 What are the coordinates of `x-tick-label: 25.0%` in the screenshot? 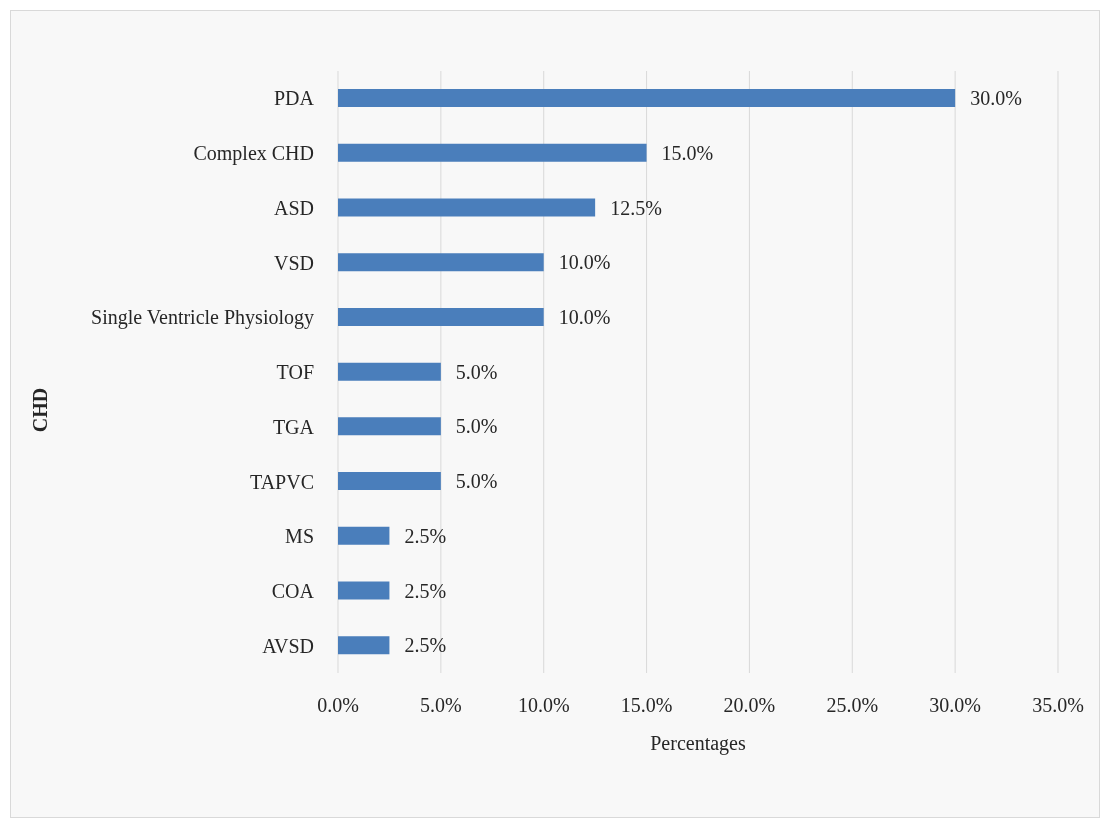 It's located at (852, 705).